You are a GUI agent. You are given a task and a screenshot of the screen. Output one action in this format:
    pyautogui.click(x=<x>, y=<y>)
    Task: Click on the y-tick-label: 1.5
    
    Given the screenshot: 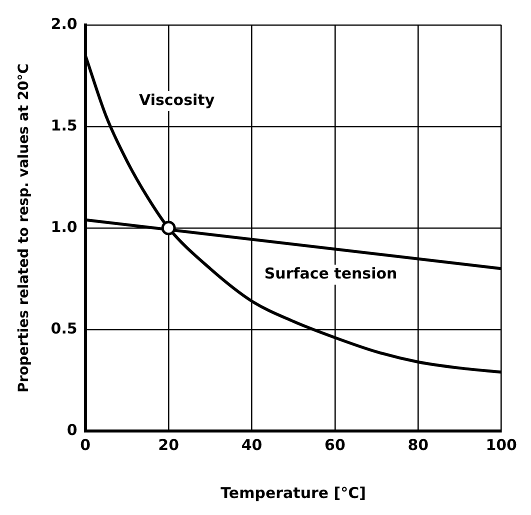 What is the action you would take?
    pyautogui.click(x=64, y=125)
    